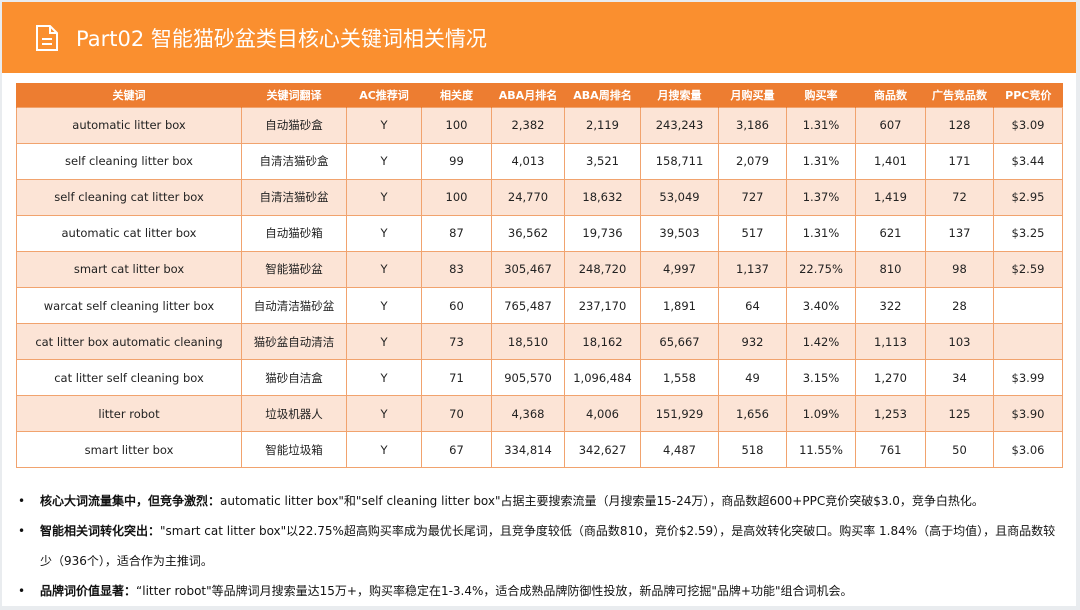 The height and width of the screenshot is (610, 1080). What do you see at coordinates (88, 591) in the screenshot?
I see `note-label: 品牌词价值显著：` at bounding box center [88, 591].